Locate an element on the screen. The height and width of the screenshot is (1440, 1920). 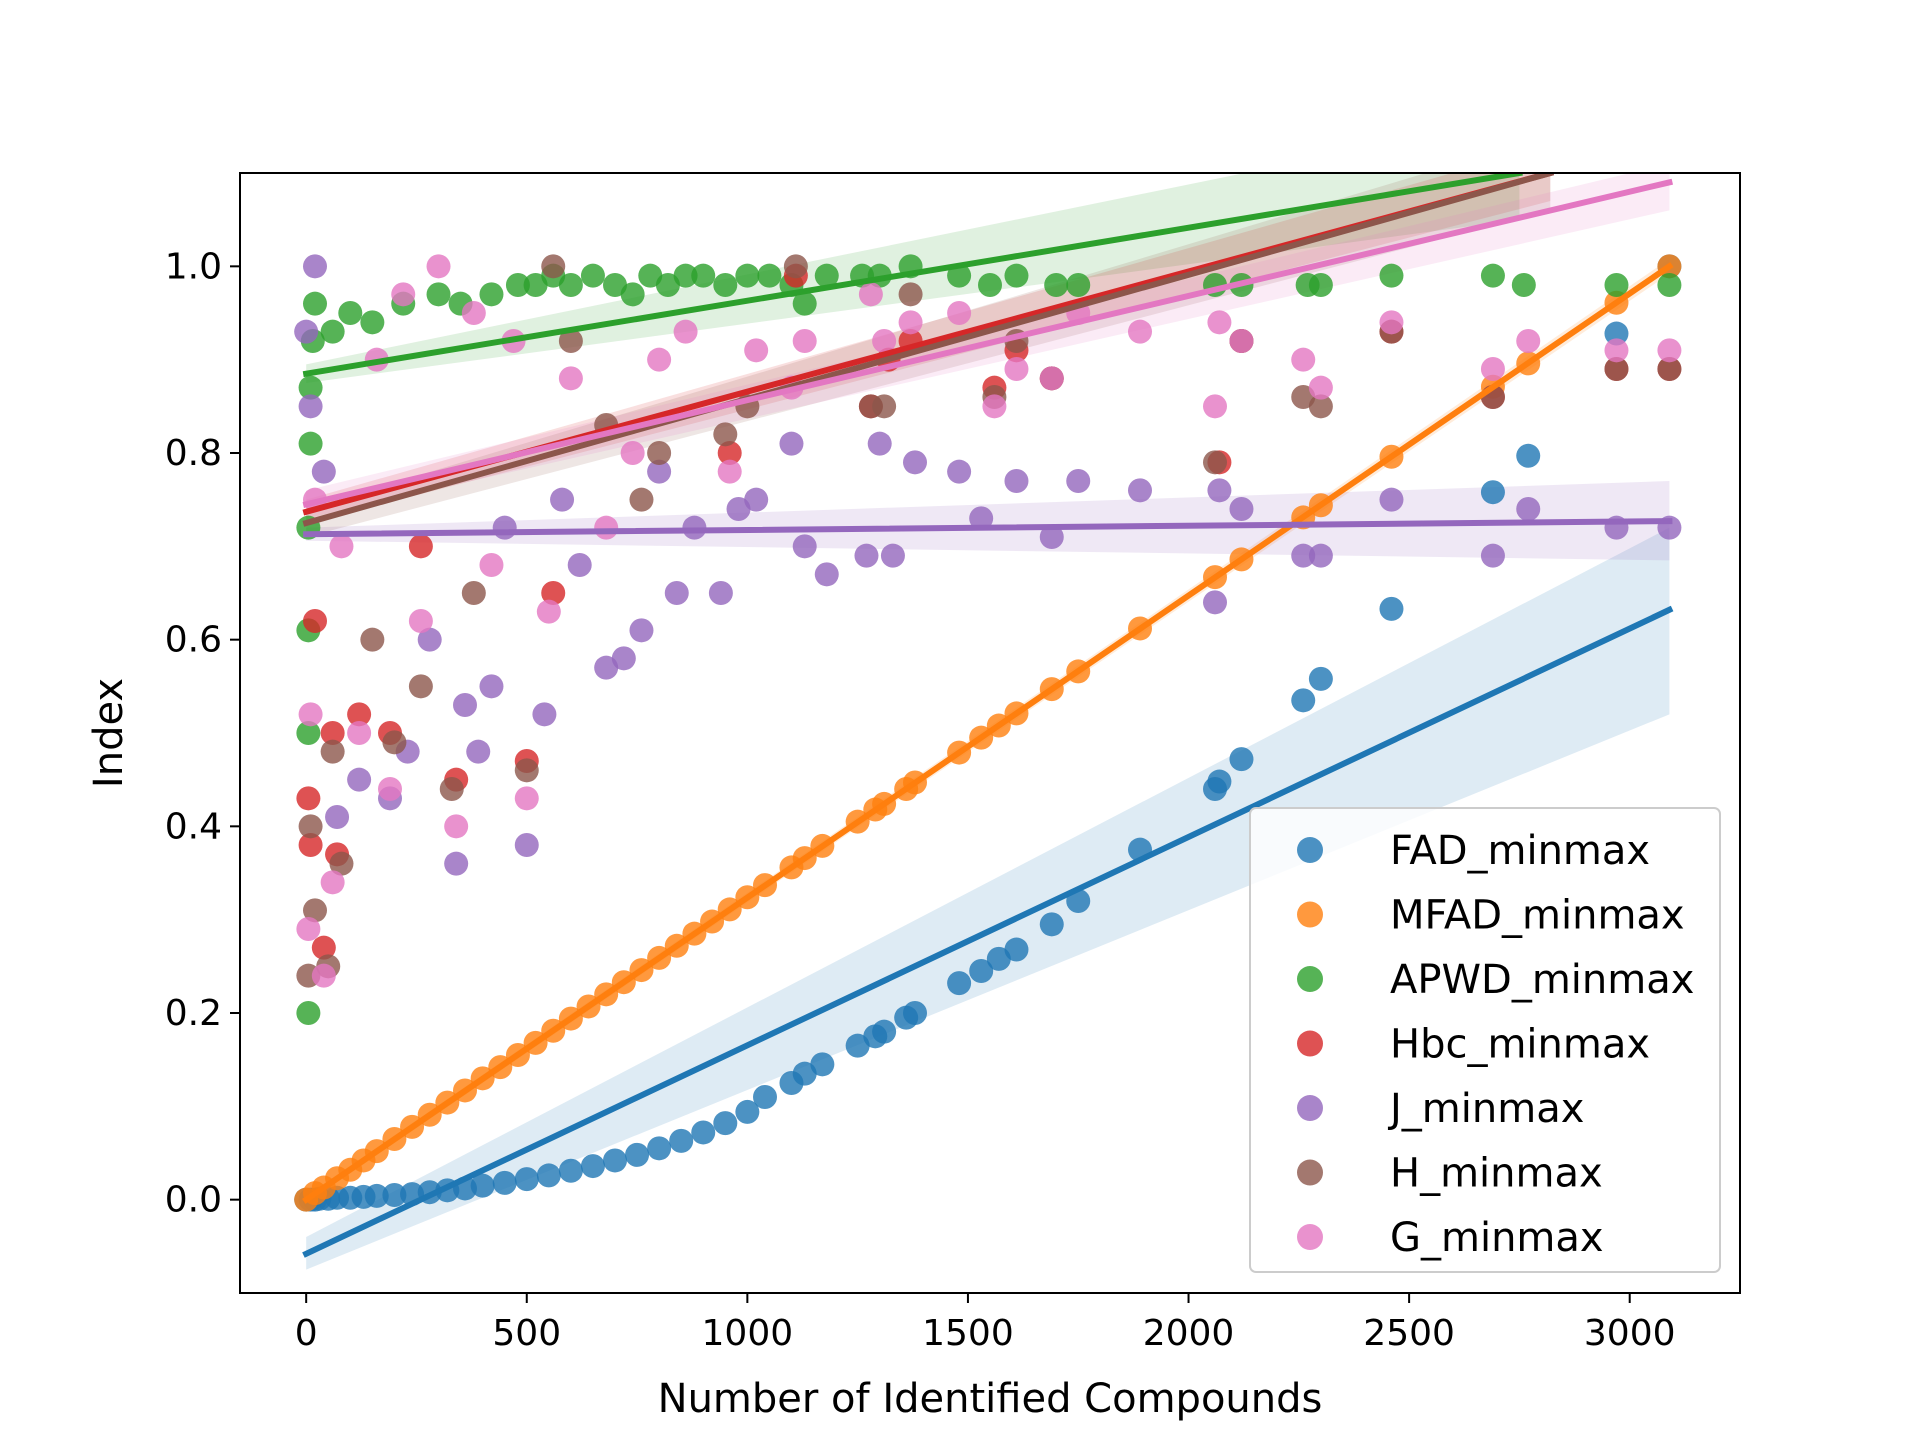
x-tick-label: 1000 is located at coordinates (748, 1333).